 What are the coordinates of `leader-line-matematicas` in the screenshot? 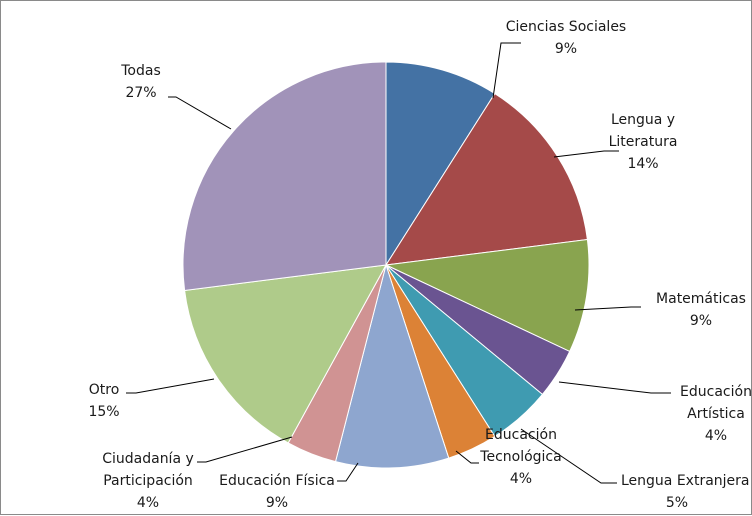 It's located at (607, 308).